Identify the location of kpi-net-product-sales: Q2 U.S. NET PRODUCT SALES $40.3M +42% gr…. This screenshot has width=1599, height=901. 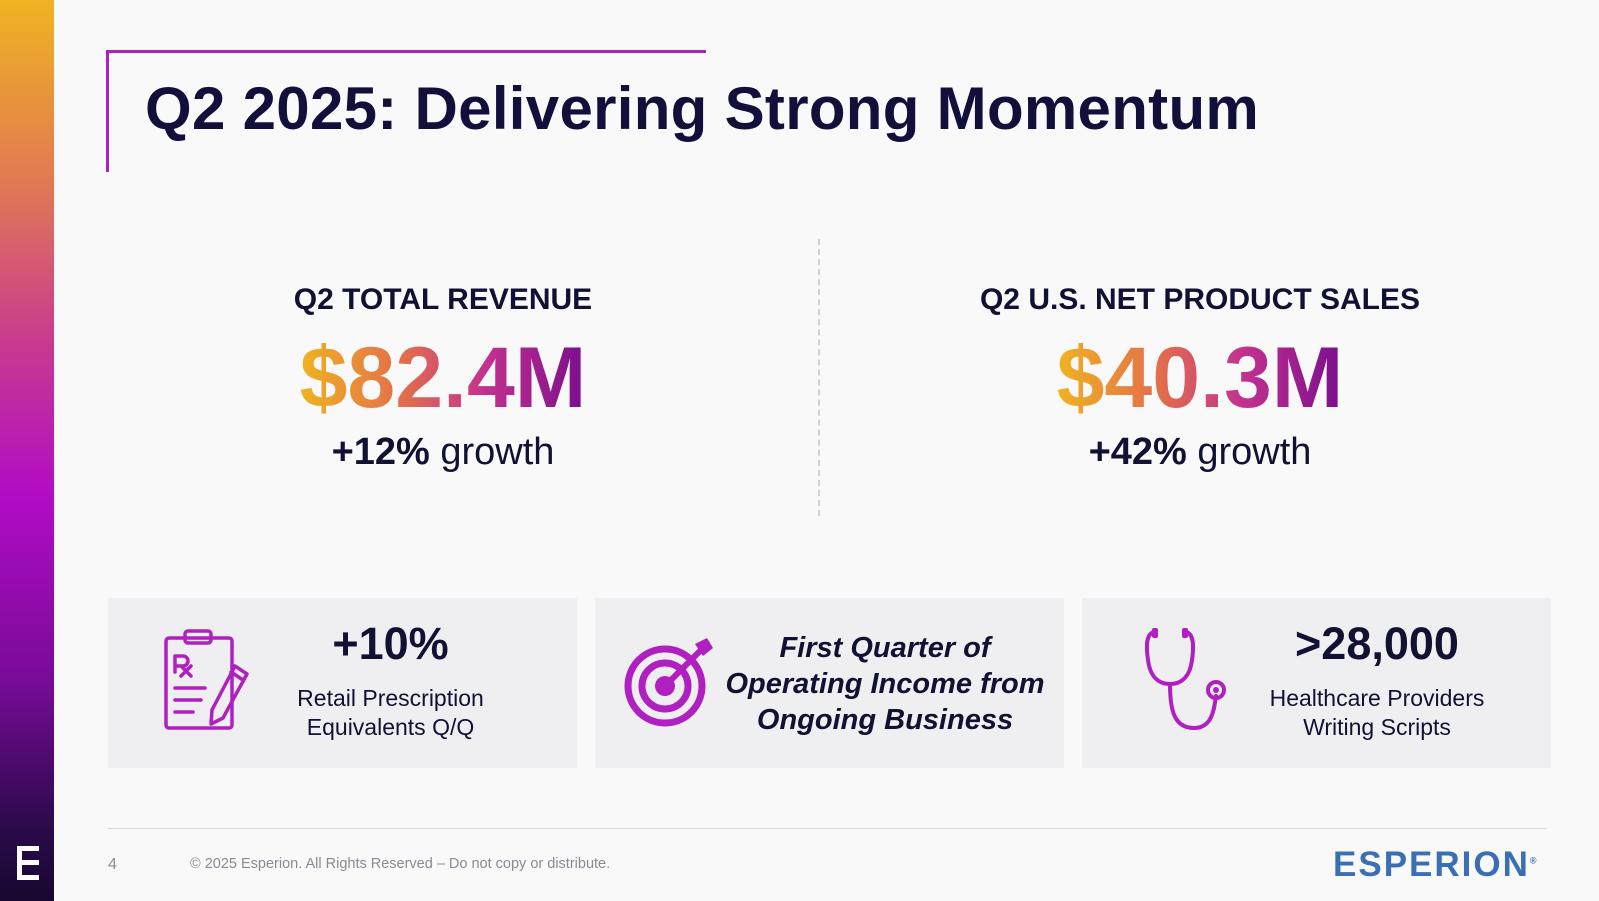
(1200, 378).